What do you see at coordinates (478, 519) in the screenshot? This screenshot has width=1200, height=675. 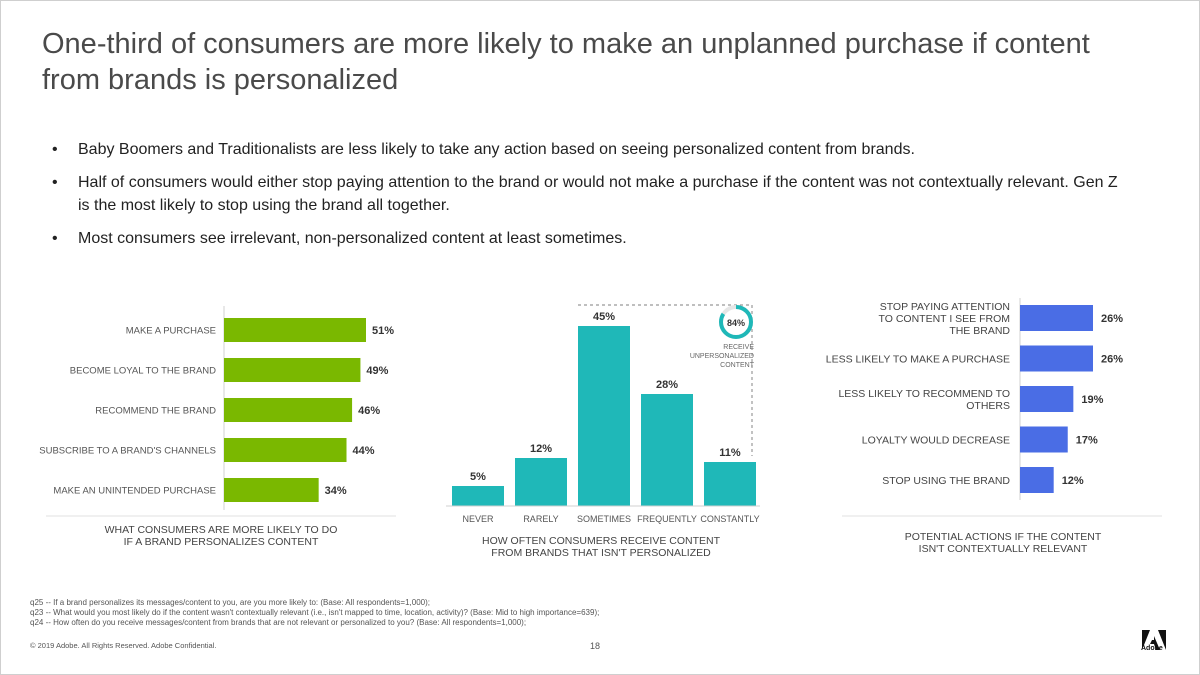 I see `chart2-category-label: NEVER` at bounding box center [478, 519].